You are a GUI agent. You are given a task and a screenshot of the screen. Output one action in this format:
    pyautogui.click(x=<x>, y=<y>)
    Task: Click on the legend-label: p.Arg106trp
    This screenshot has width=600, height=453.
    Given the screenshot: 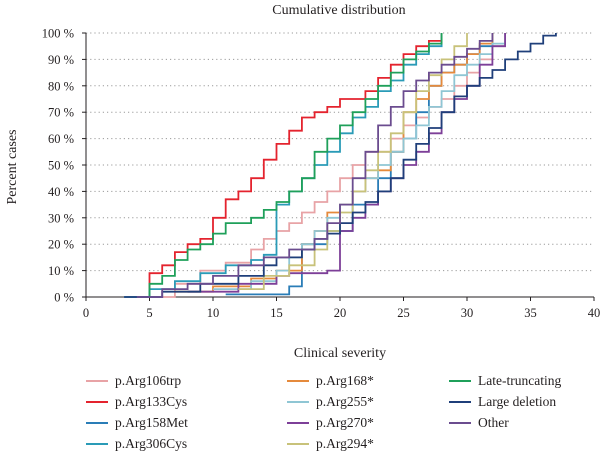 What is the action you would take?
    pyautogui.click(x=148, y=380)
    